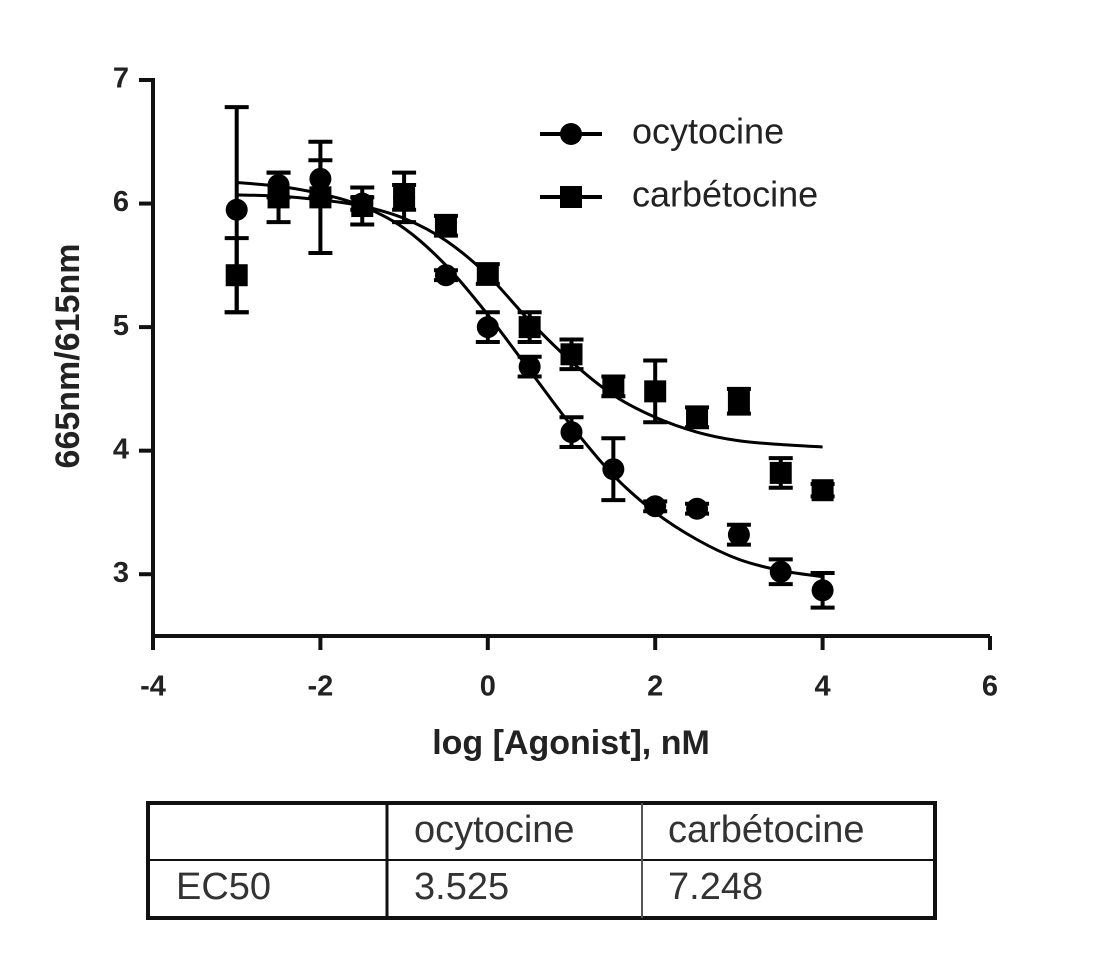 The width and height of the screenshot is (1118, 955). What do you see at coordinates (321, 687) in the screenshot?
I see `x-tick-label: -2` at bounding box center [321, 687].